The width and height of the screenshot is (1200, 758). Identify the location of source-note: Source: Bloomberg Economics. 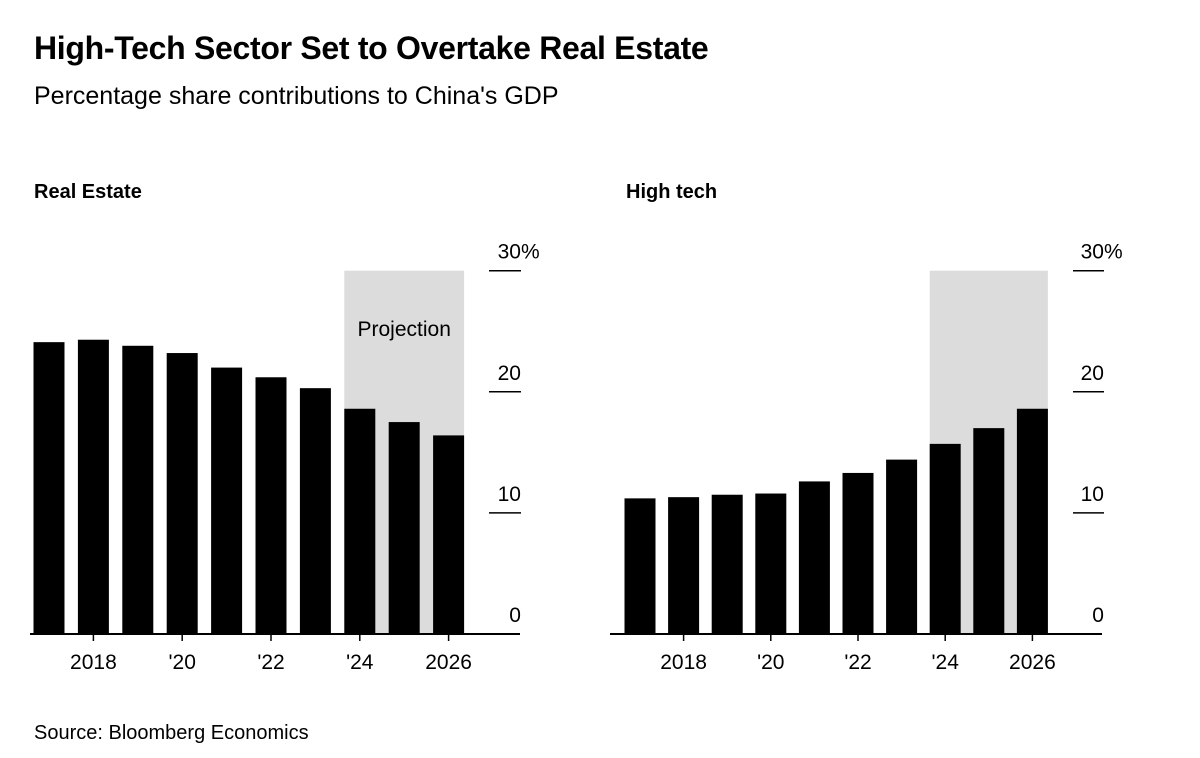
(171, 733).